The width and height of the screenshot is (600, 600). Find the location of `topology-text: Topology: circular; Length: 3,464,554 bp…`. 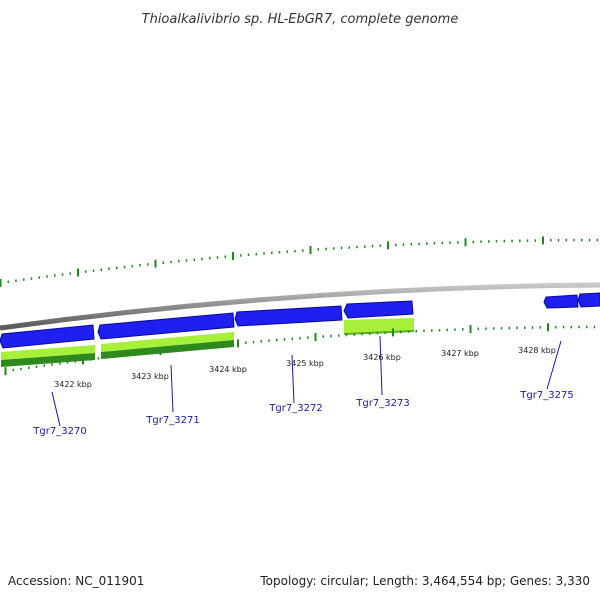

topology-text: Topology: circular; Length: 3,464,554 bp… is located at coordinates (425, 581).